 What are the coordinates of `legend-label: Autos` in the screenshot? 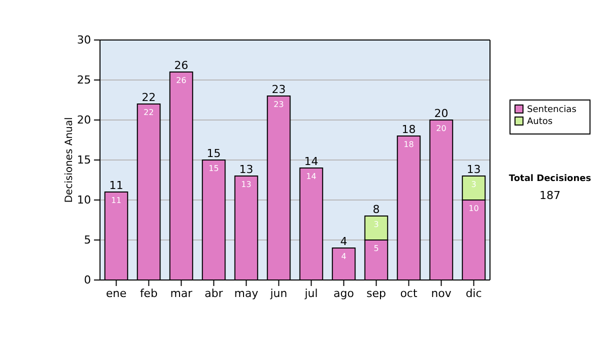 It's located at (540, 122).